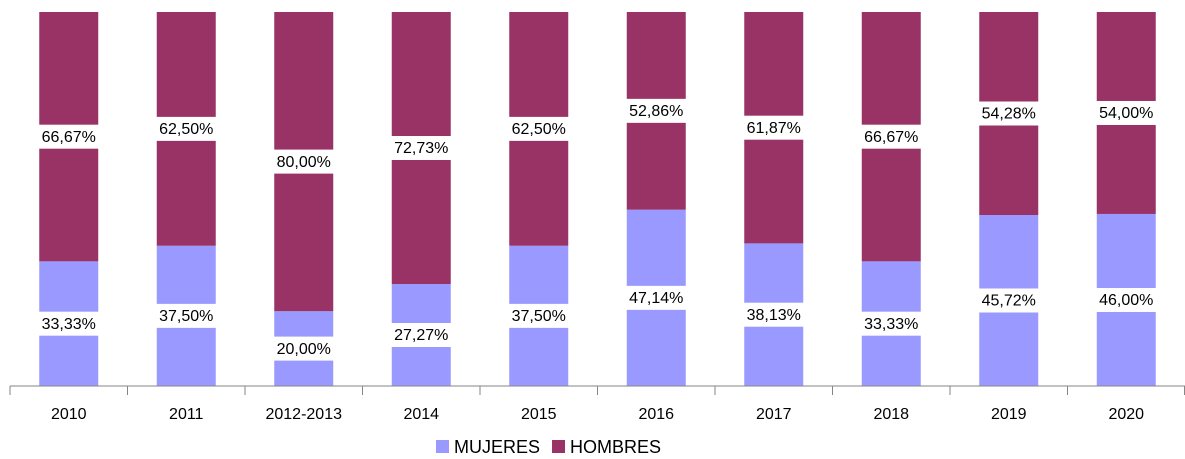 The image size is (1185, 459). I want to click on data-label: 20,00%, so click(304, 349).